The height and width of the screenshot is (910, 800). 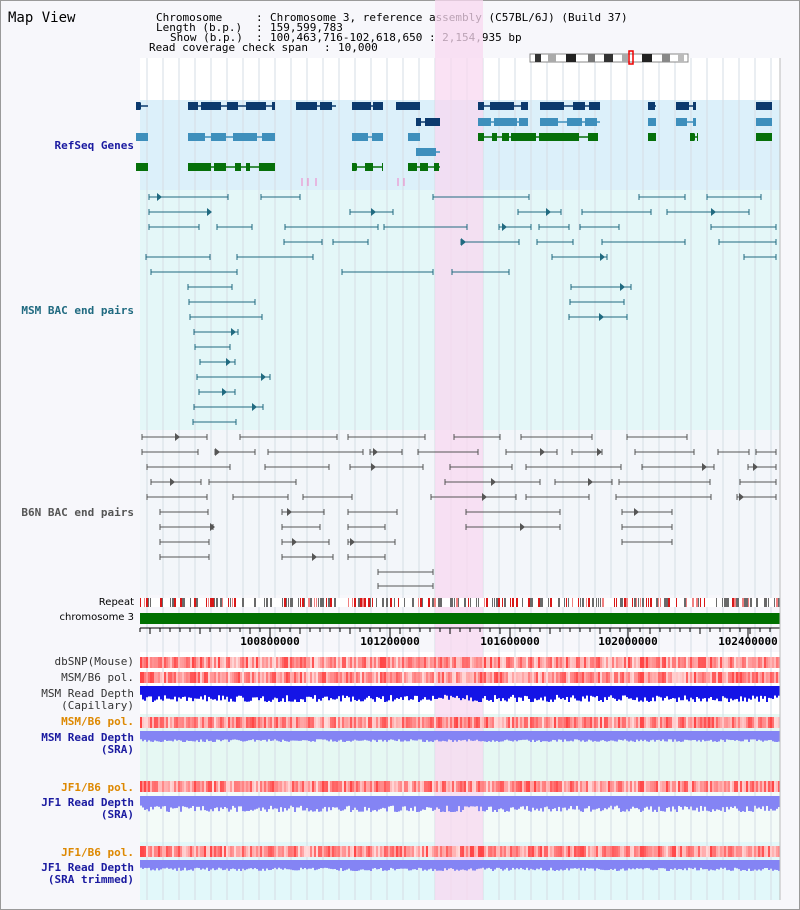 What do you see at coordinates (77, 512) in the screenshot?
I see `track-label-b6n-bac: B6N BAC end pairs` at bounding box center [77, 512].